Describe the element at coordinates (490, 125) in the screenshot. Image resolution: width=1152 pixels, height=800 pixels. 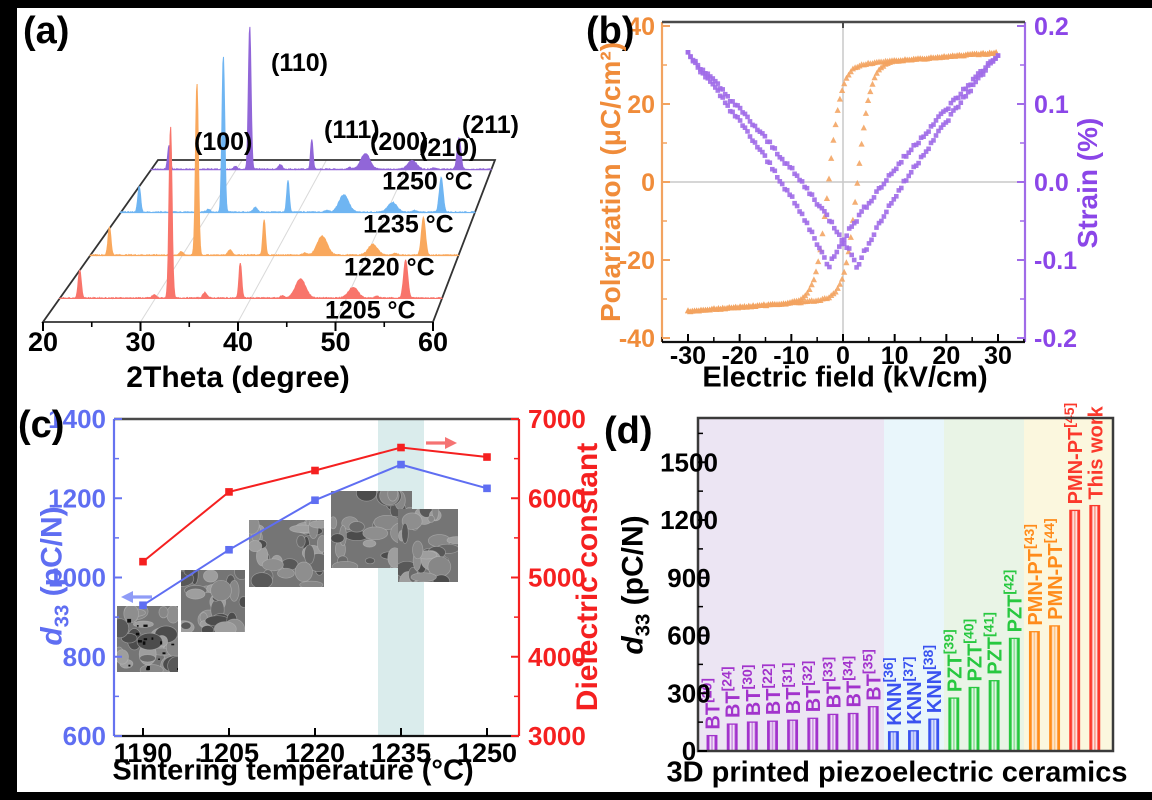
I see `peak-hkl-label: (211)` at that location.